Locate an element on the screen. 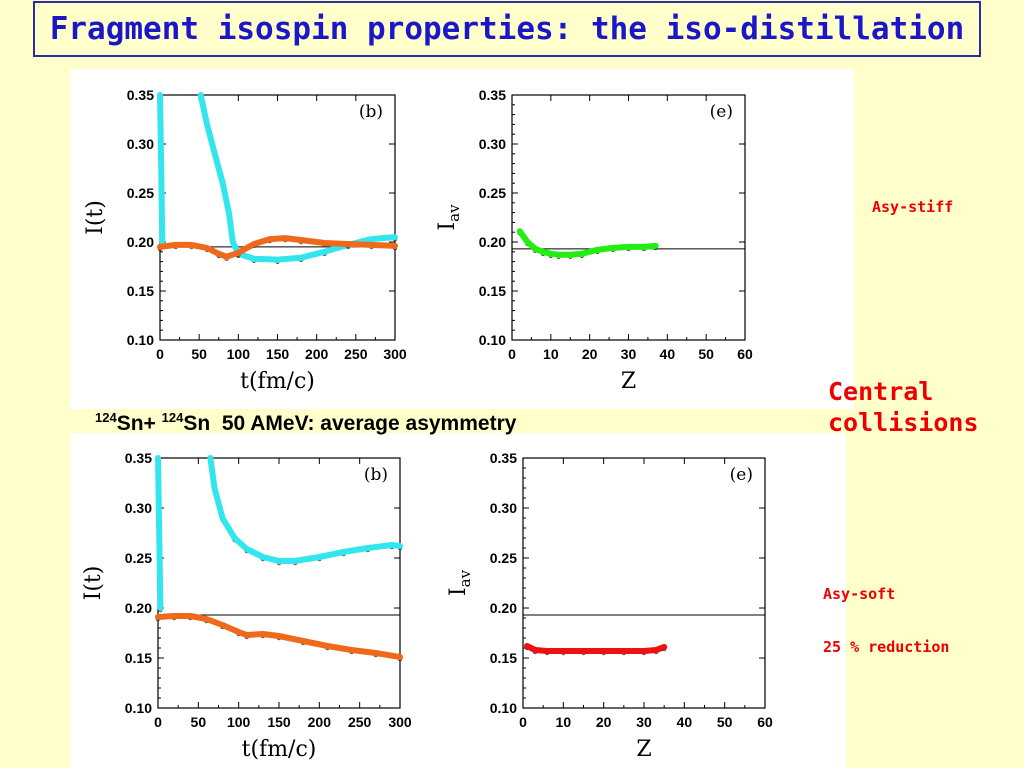 The height and width of the screenshot is (768, 1024). reduction-label: 25 % reduction is located at coordinates (886, 647).